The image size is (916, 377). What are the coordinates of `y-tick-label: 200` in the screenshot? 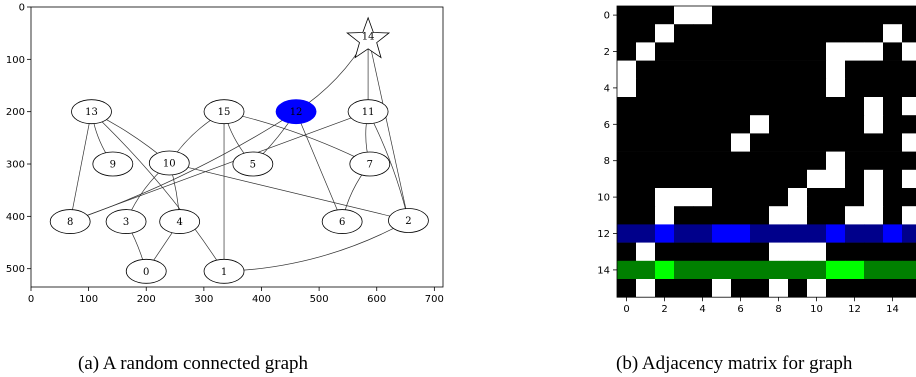 It's located at (15, 112).